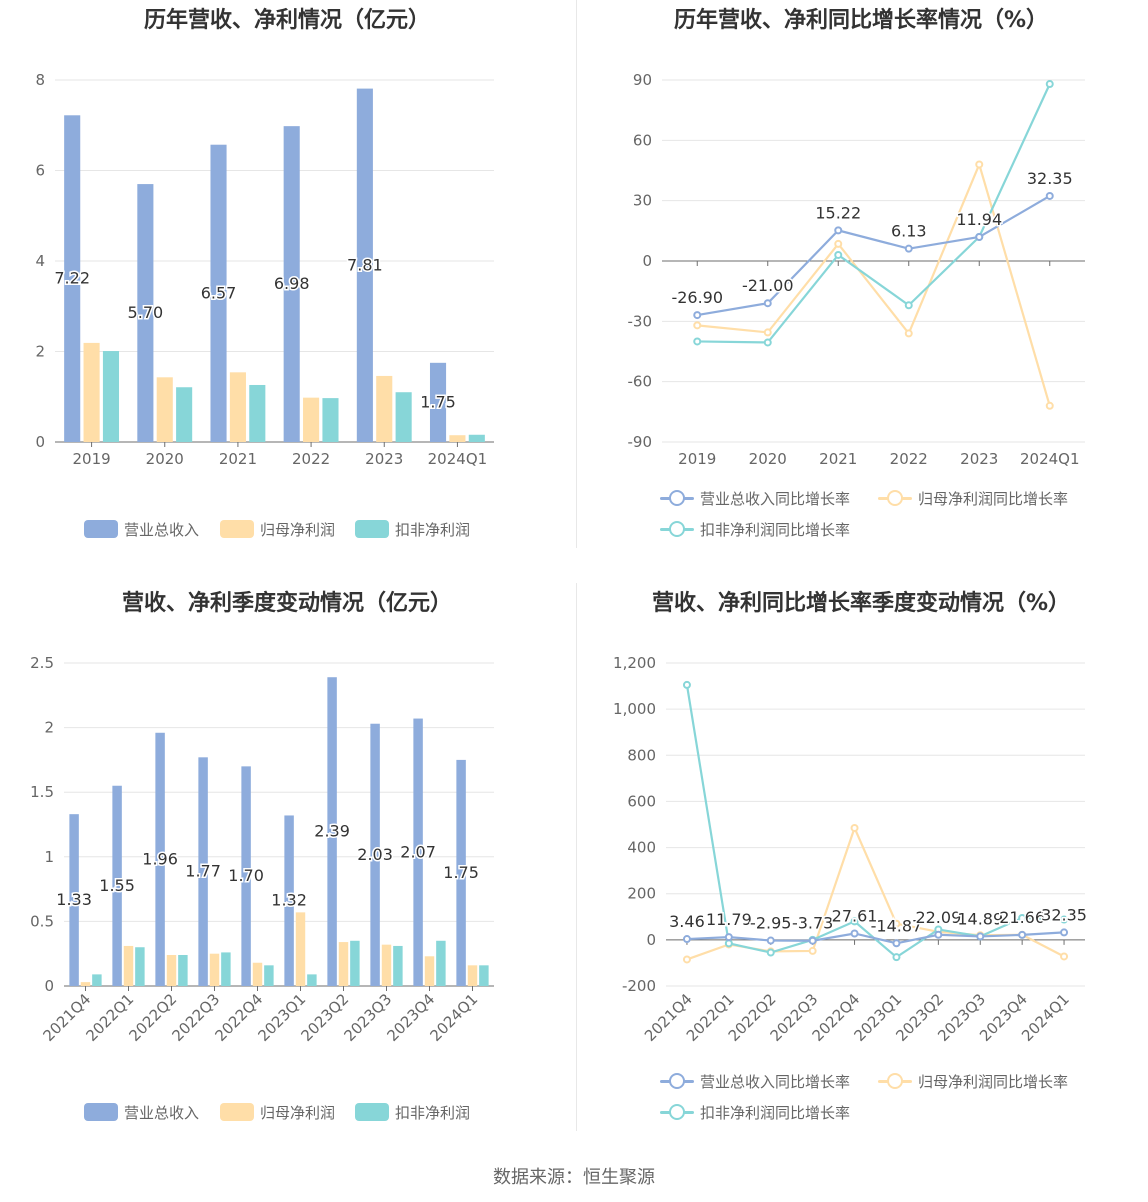 This screenshot has height=1202, width=1148. Describe the element at coordinates (238, 459) in the screenshot. I see `x-tick-label: 2021` at that location.